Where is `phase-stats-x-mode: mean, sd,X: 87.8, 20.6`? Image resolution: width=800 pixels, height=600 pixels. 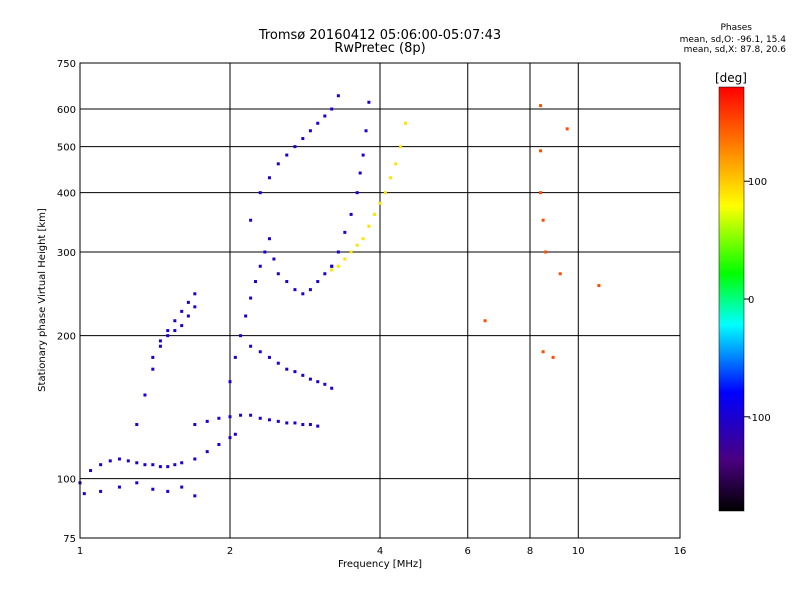
phase-stats-x-mode: mean, sd,X: 87.8, 20.6 is located at coordinates (734, 50).